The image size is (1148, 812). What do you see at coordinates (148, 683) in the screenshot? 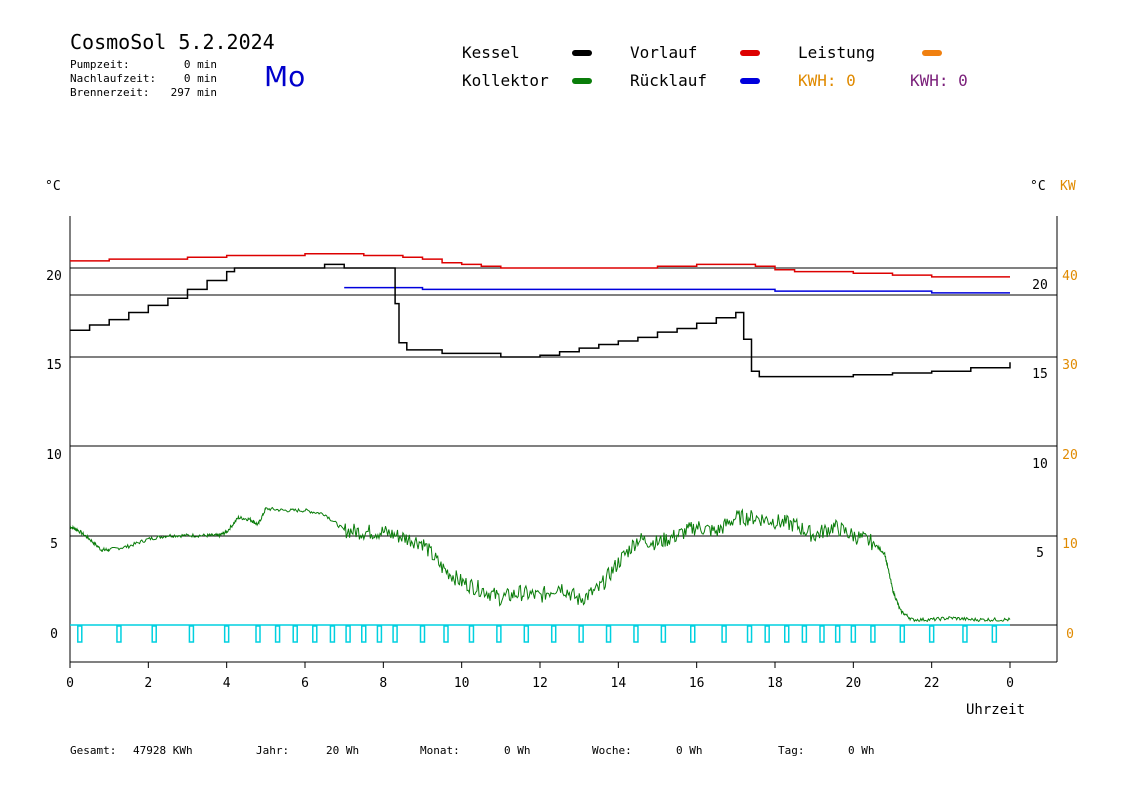
I see `x-tick-label-1: 2` at bounding box center [148, 683].